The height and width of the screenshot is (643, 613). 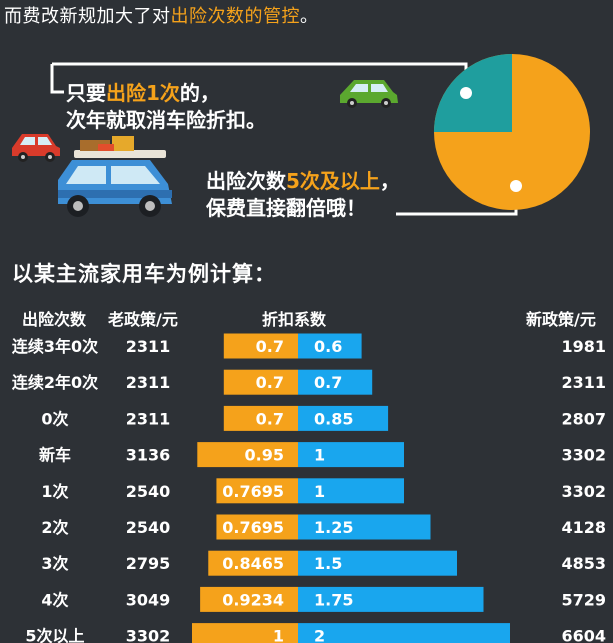 I want to click on row-claims-label: 2次, so click(x=54, y=527).